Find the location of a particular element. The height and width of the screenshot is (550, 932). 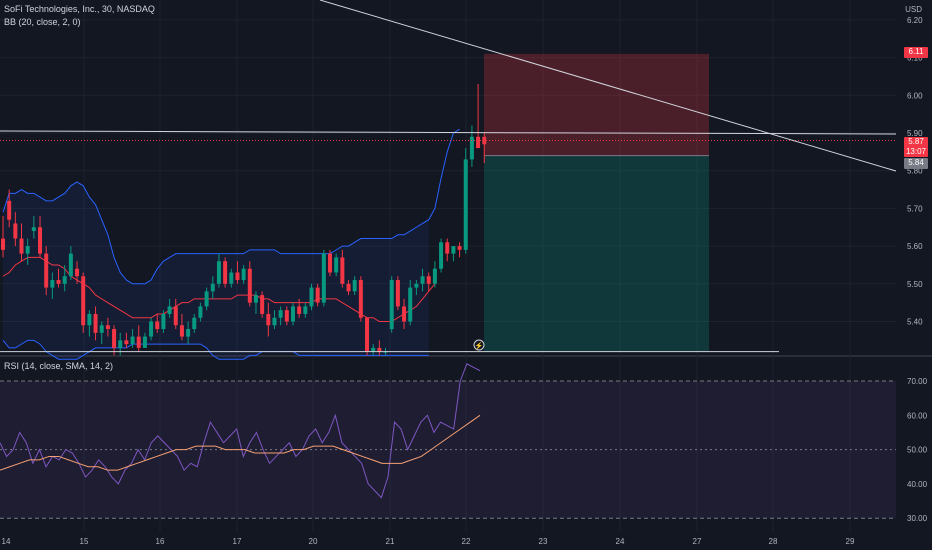

bar-countdown: 13:07 is located at coordinates (916, 151).